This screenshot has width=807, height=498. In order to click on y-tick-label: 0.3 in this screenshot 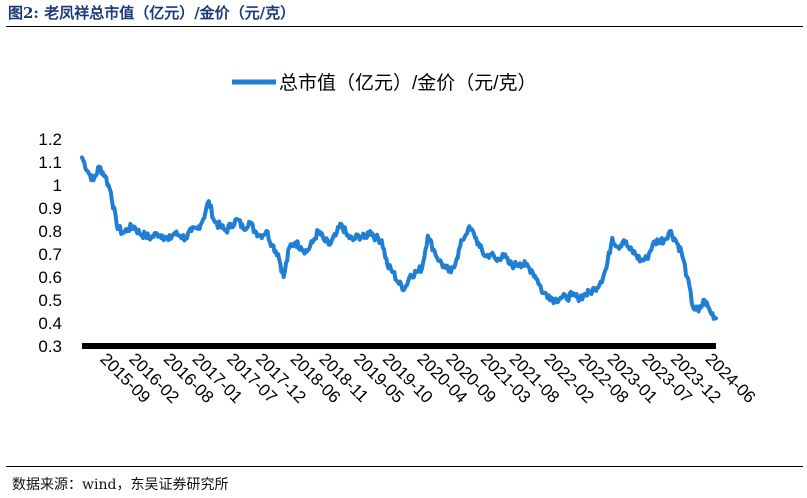, I will do `click(50, 346)`.